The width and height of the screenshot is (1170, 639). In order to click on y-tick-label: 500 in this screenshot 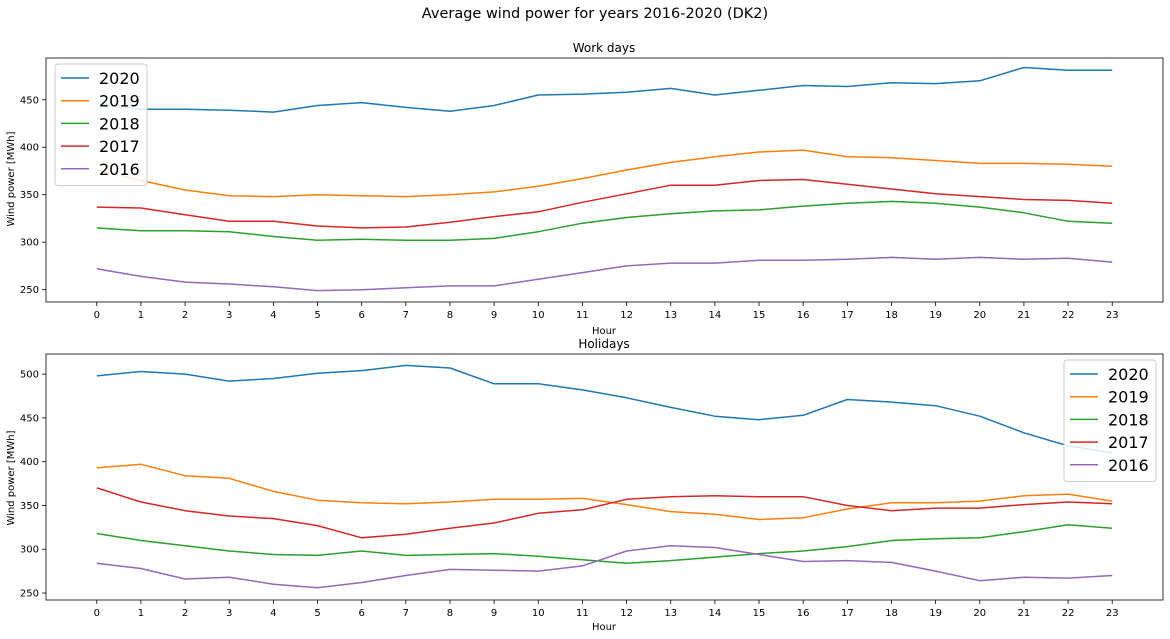, I will do `click(29, 375)`.